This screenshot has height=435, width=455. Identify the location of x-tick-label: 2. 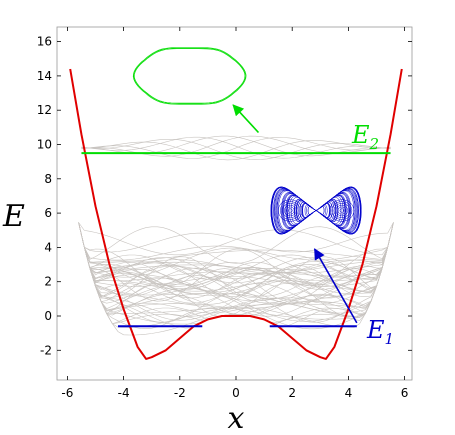
(292, 393).